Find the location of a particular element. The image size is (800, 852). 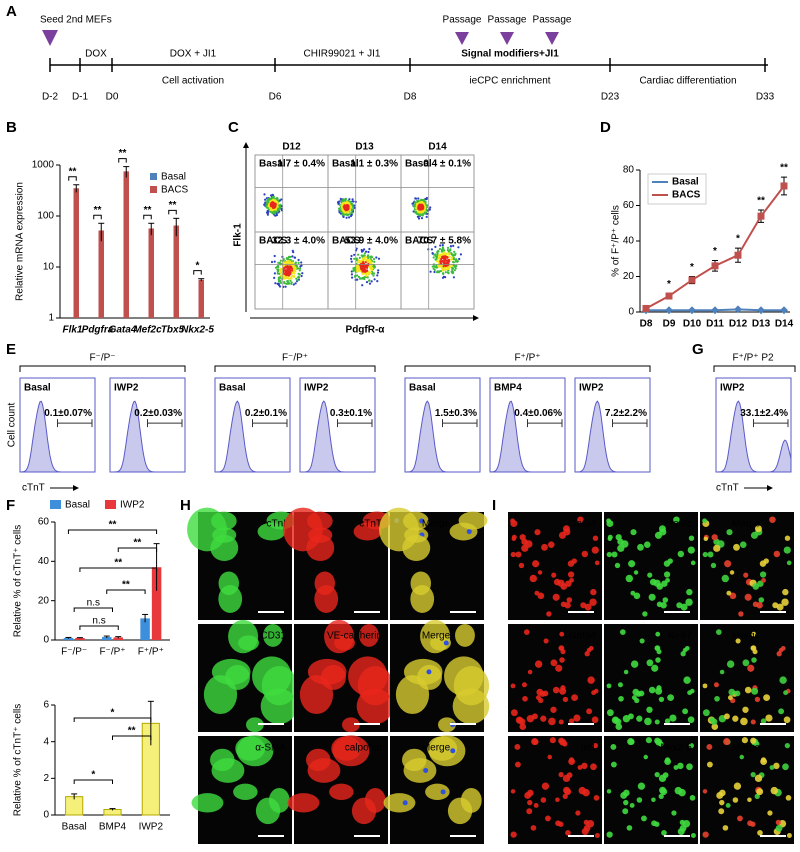

sig-bracket is located at coordinates (118, 569).